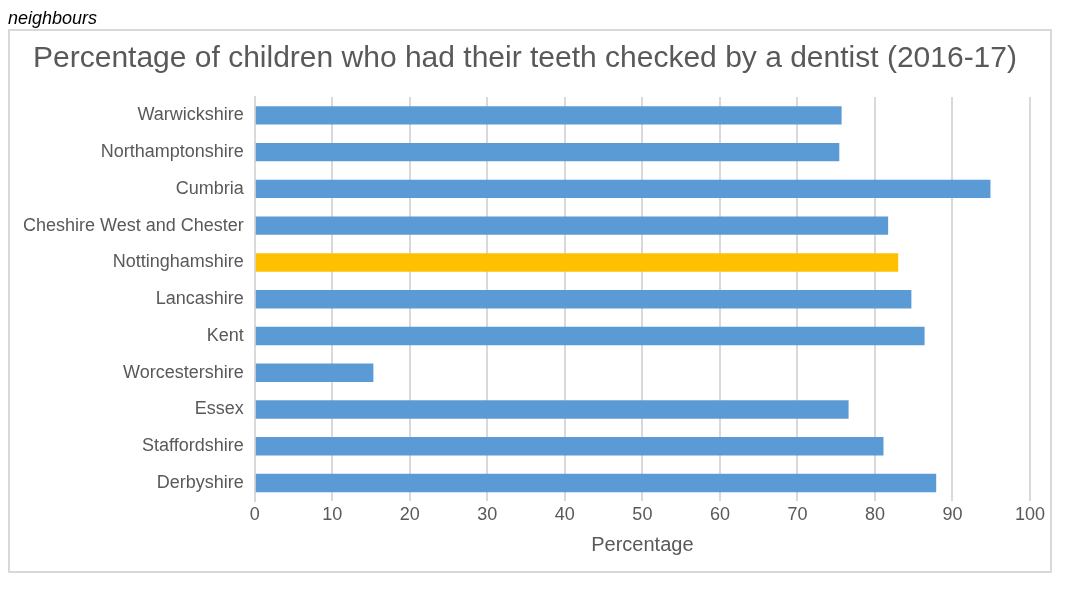 Image resolution: width=1069 pixels, height=592 pixels. What do you see at coordinates (1030, 514) in the screenshot?
I see `x-tick-label: 100` at bounding box center [1030, 514].